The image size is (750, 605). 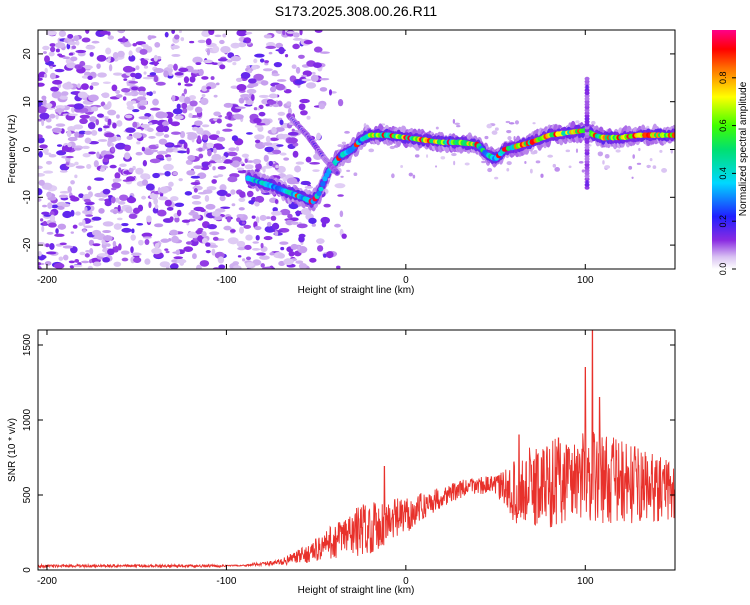 What do you see at coordinates (319, 193) in the screenshot?
I see `ridge-core` at bounding box center [319, 193].